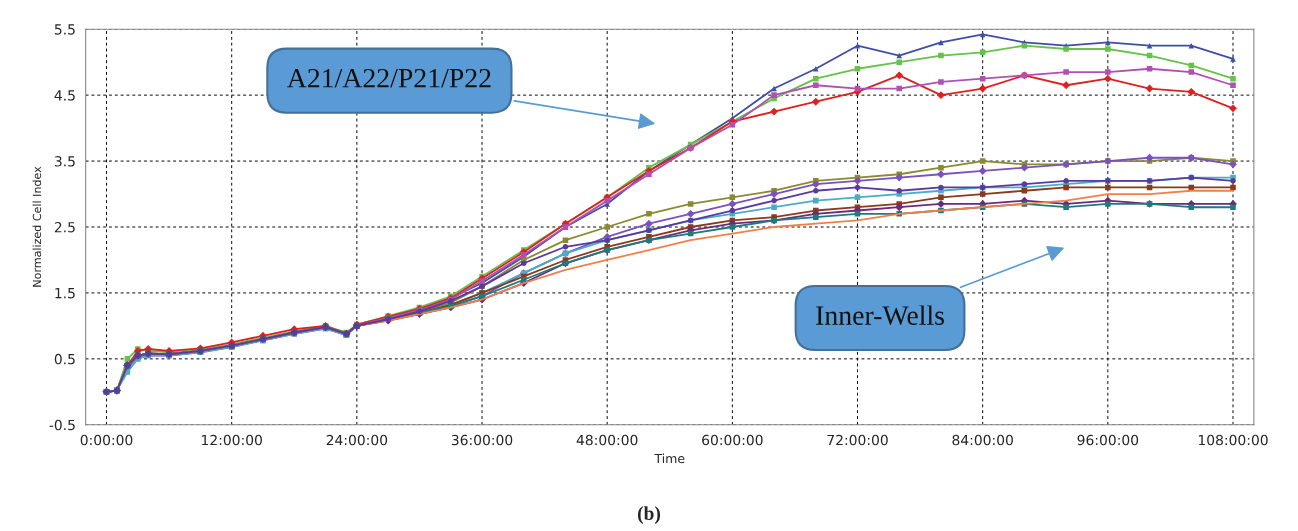 This screenshot has width=1298, height=531. What do you see at coordinates (64, 227) in the screenshot?
I see `y-tick-label: 2.5` at bounding box center [64, 227].